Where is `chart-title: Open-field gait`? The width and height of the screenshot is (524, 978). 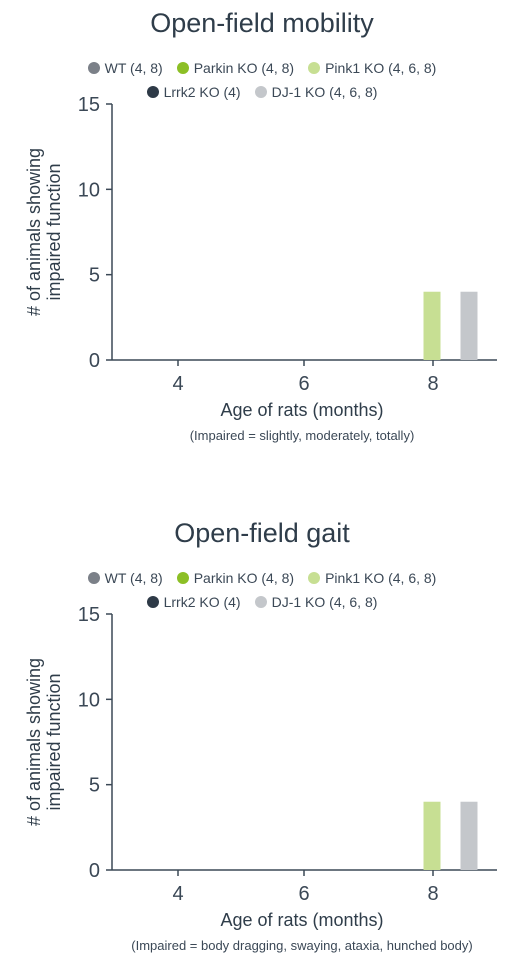 chart-title: Open-field gait is located at coordinates (262, 533).